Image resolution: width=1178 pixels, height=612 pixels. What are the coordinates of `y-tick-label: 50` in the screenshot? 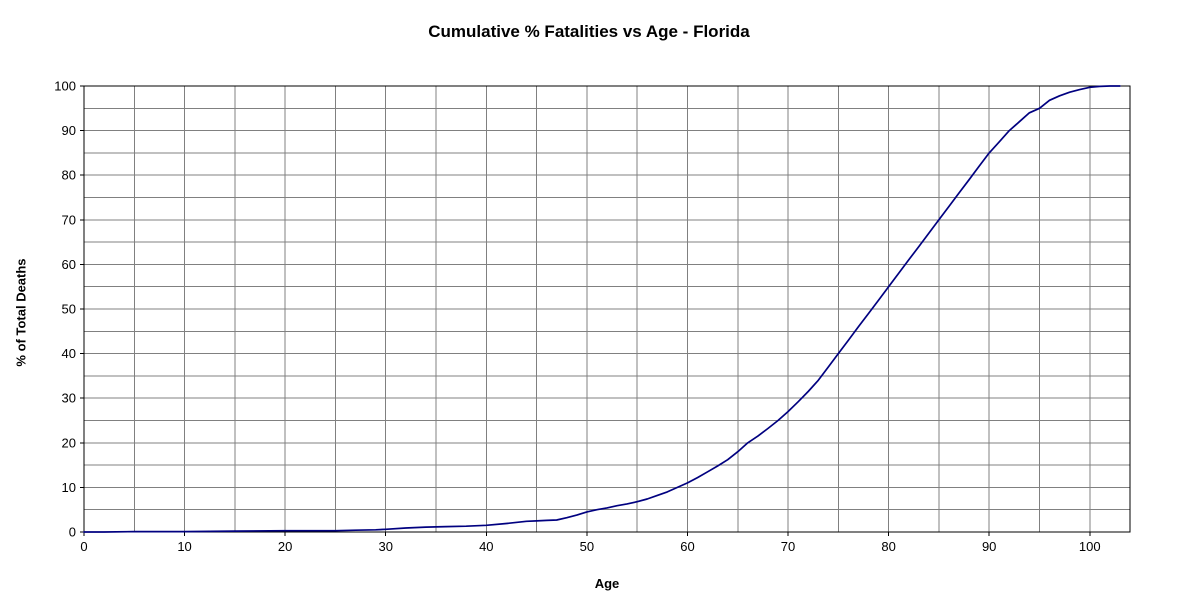 It's located at (69, 309).